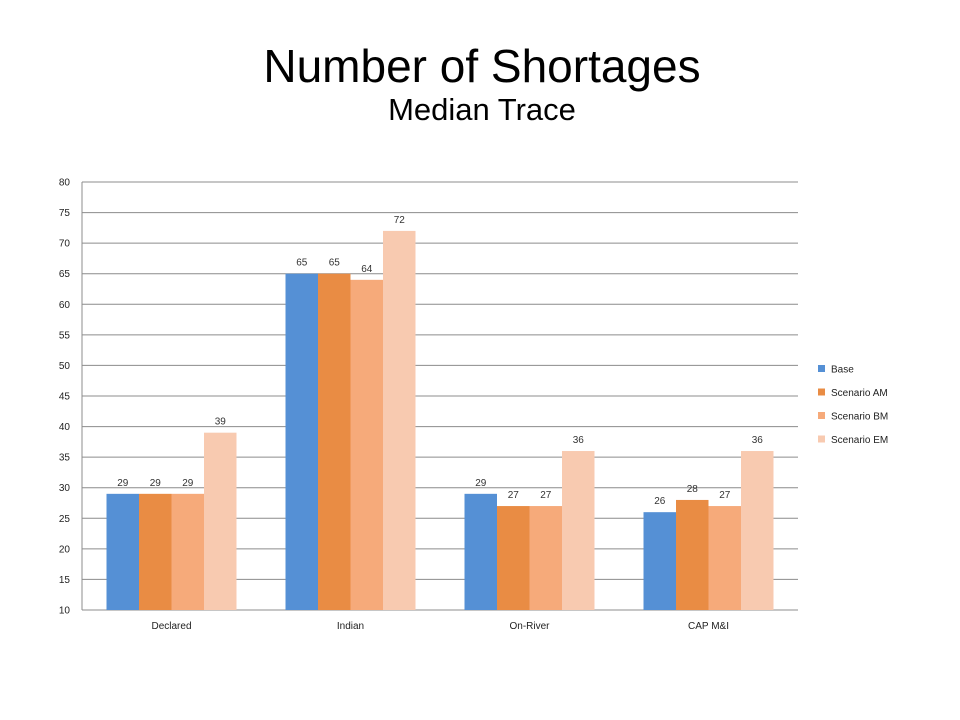 This screenshot has height=720, width=960. I want to click on legend-label: Scenario BM, so click(859, 417).